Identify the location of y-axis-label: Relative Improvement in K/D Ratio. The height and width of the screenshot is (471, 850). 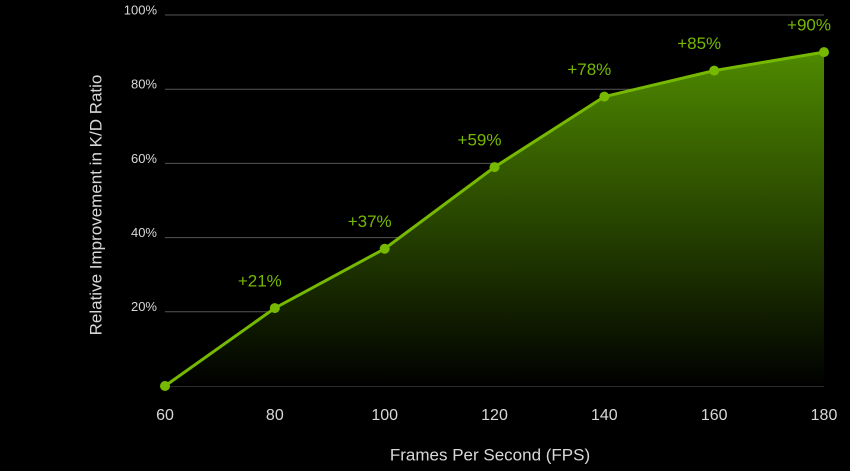
(95, 205).